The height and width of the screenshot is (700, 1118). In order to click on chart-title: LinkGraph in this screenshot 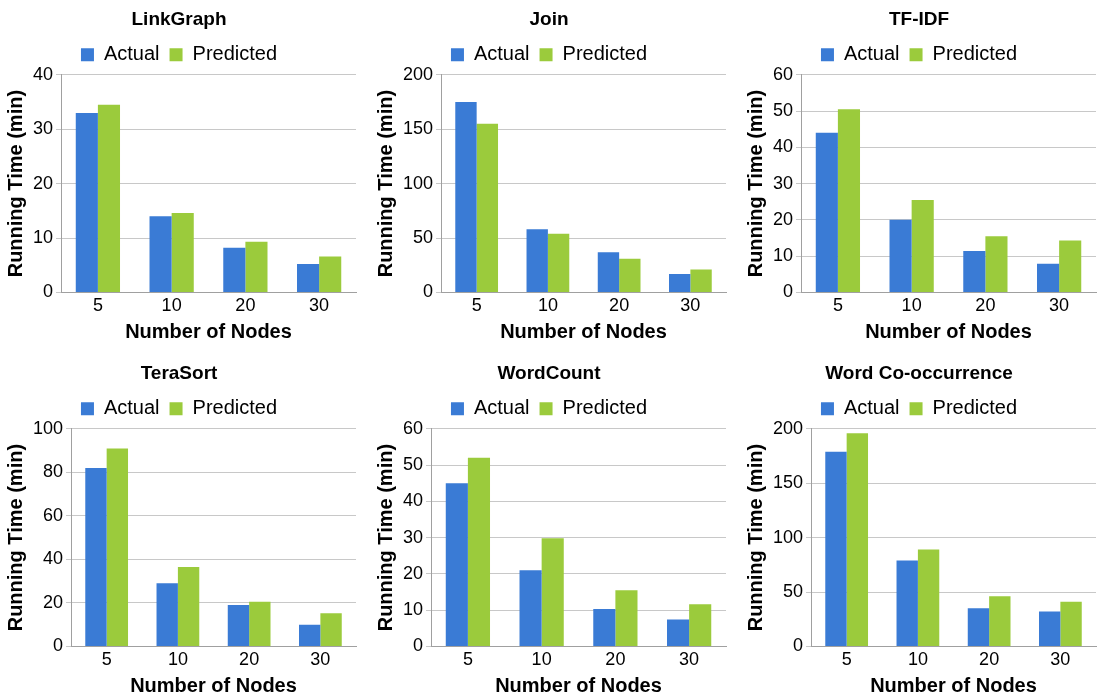, I will do `click(179, 18)`.